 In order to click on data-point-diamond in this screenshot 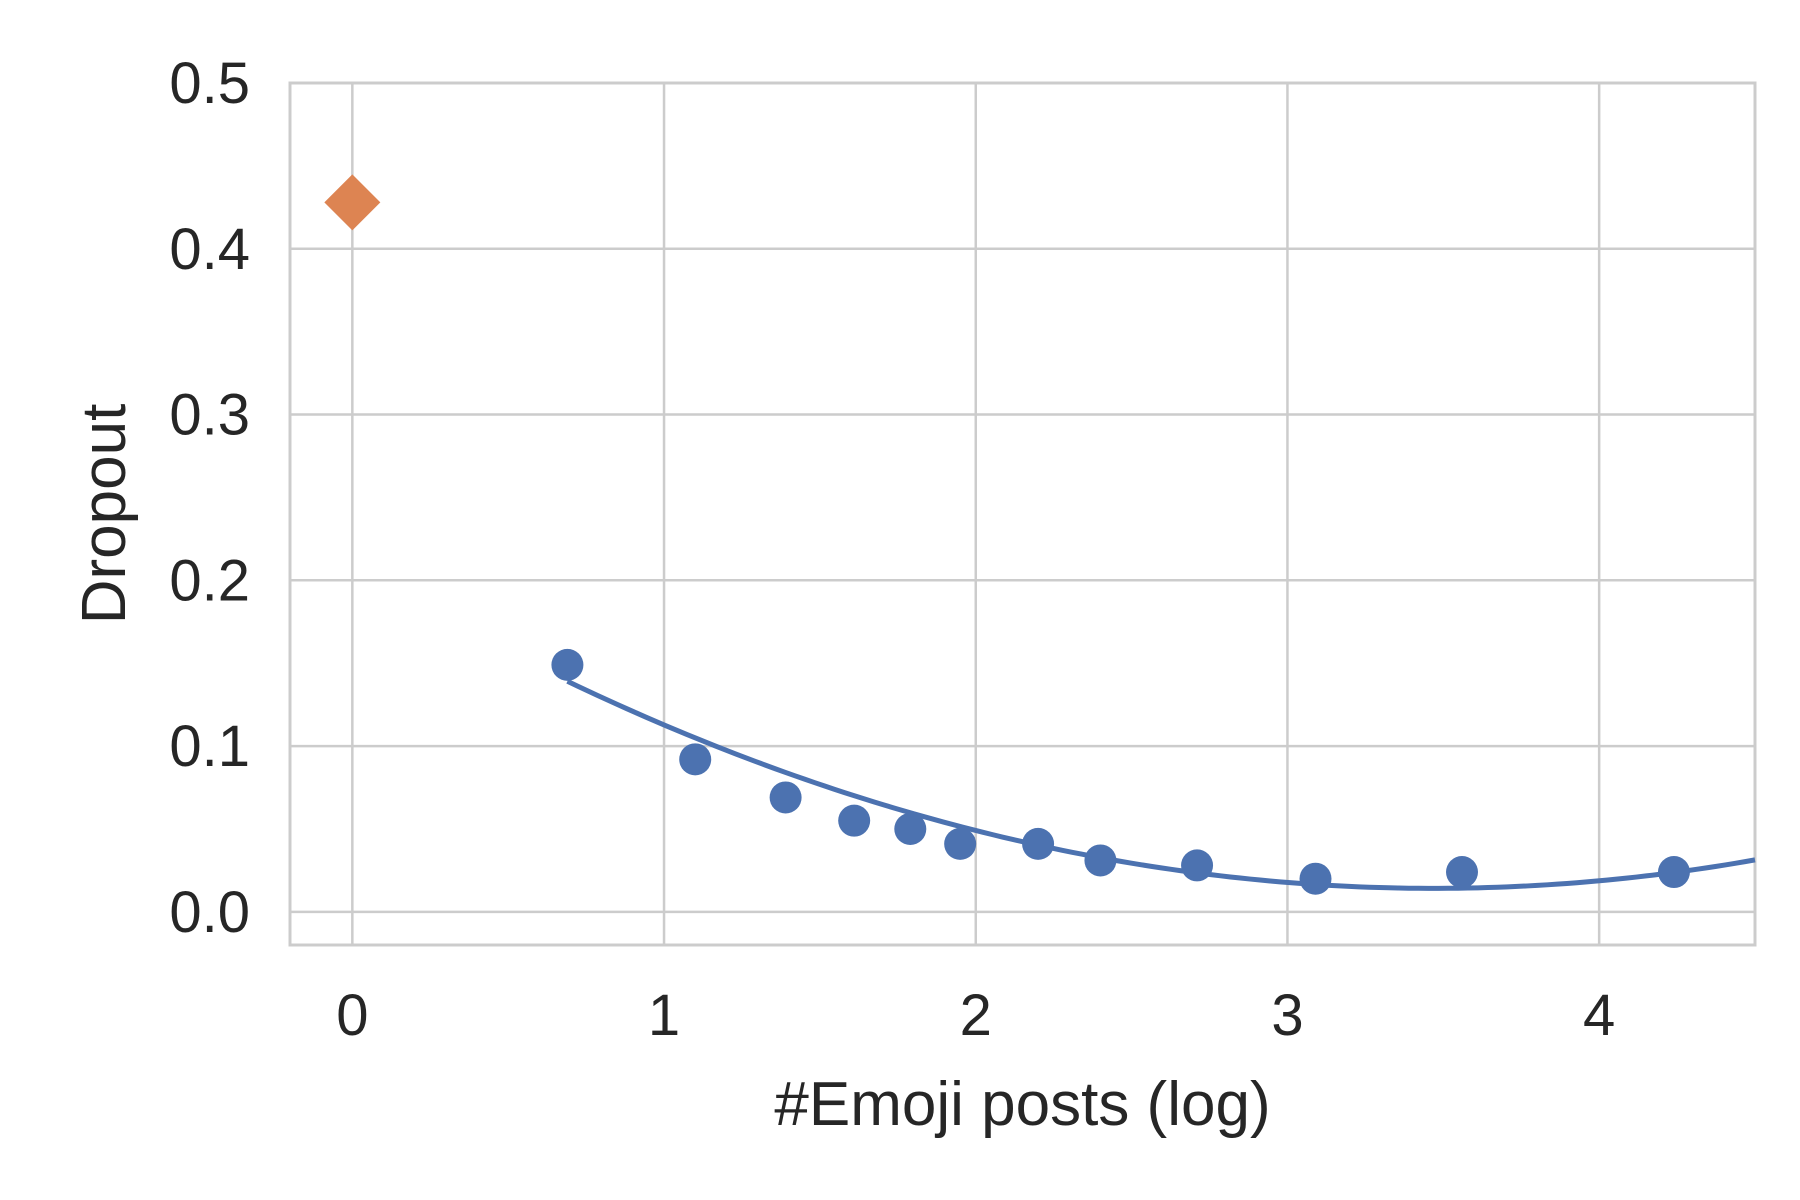, I will do `click(352, 202)`.